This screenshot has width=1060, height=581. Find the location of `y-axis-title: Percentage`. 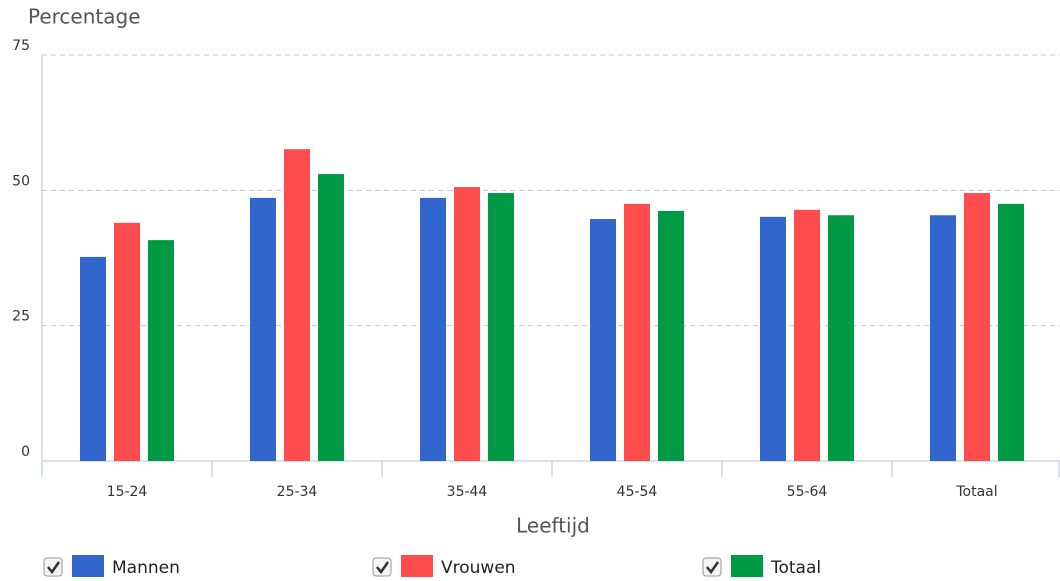

y-axis-title: Percentage is located at coordinates (84, 17).